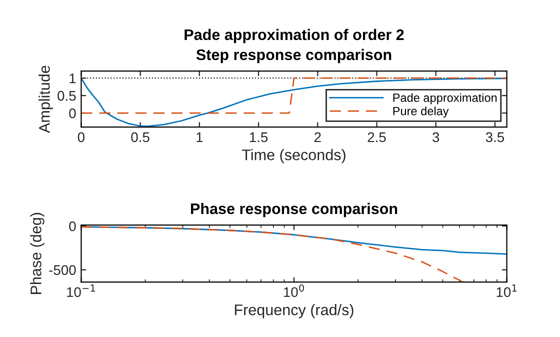 The image size is (560, 337). I want to click on x-axis-title: Frequency (rad/s), so click(294, 311).